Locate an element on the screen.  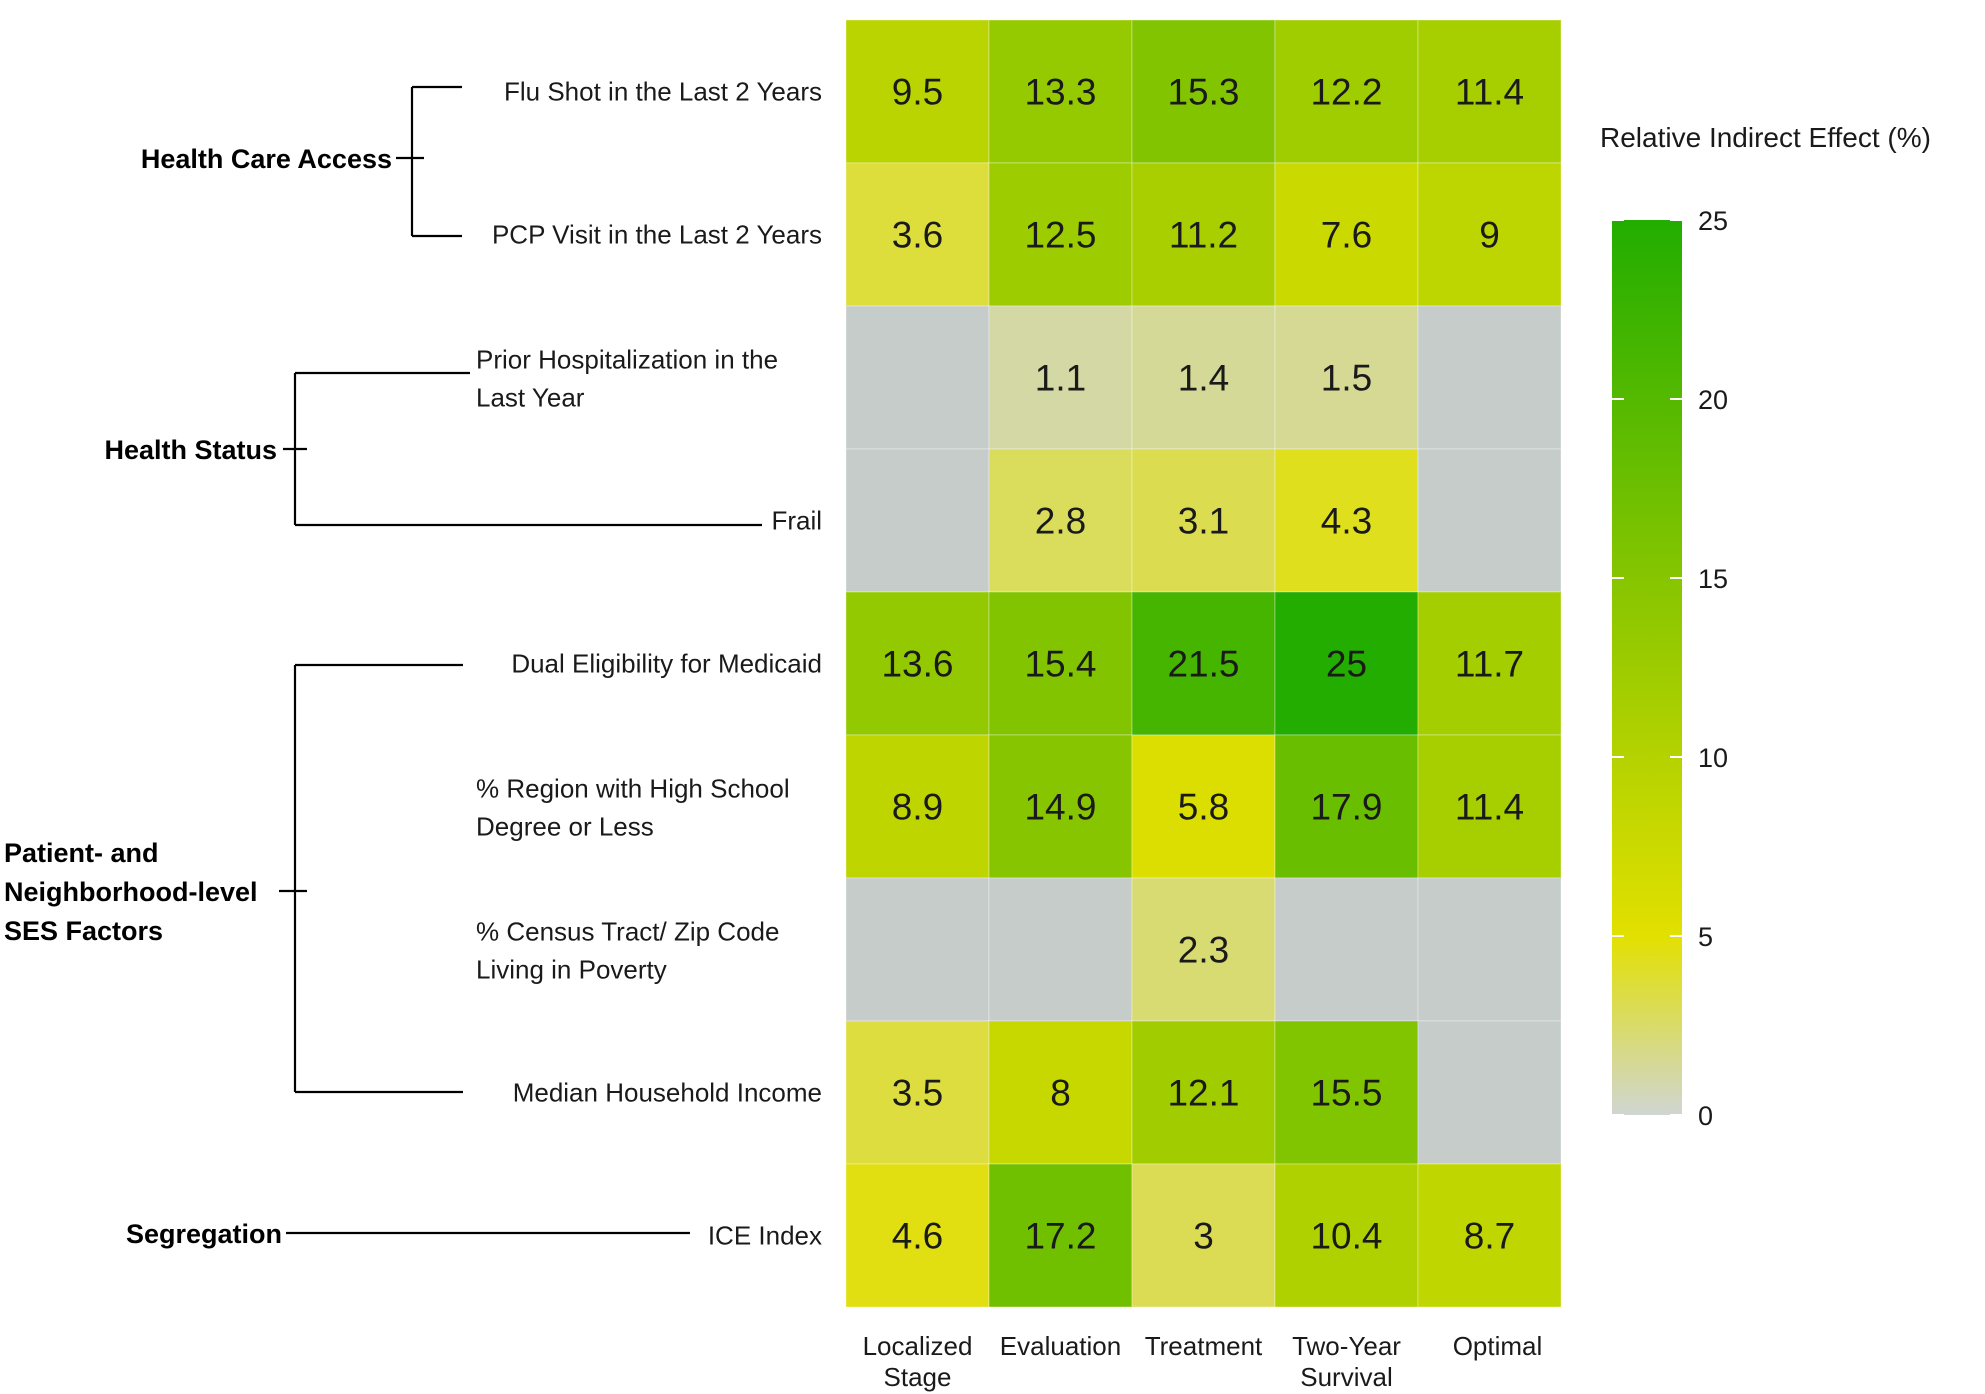
legend-tick-label: 15 is located at coordinates (1713, 579).